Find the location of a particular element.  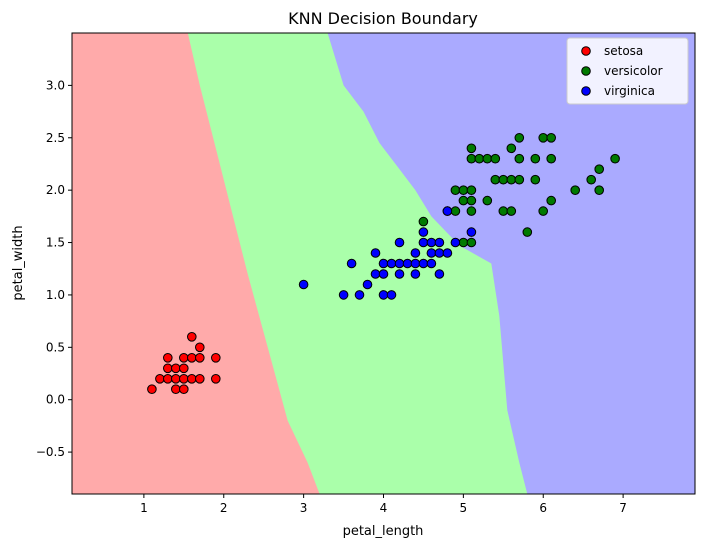

legend: setosa versicolor virginica is located at coordinates (627, 71).